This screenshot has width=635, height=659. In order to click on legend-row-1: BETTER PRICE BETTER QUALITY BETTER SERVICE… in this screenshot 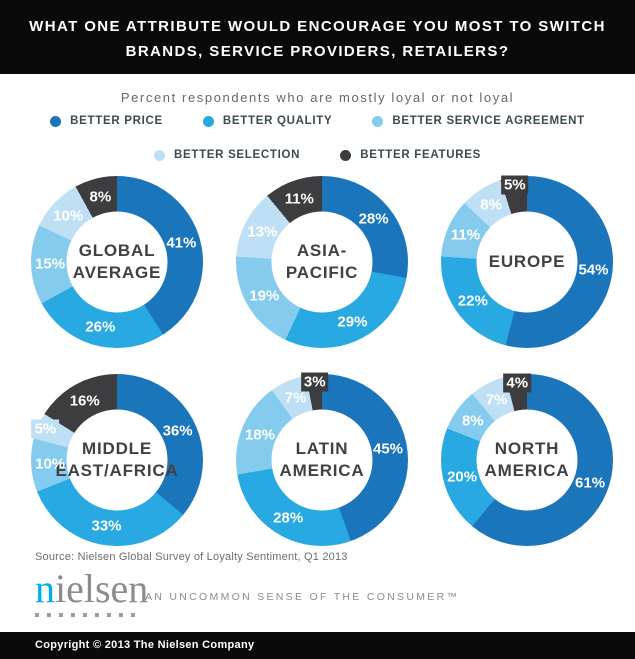, I will do `click(317, 121)`.